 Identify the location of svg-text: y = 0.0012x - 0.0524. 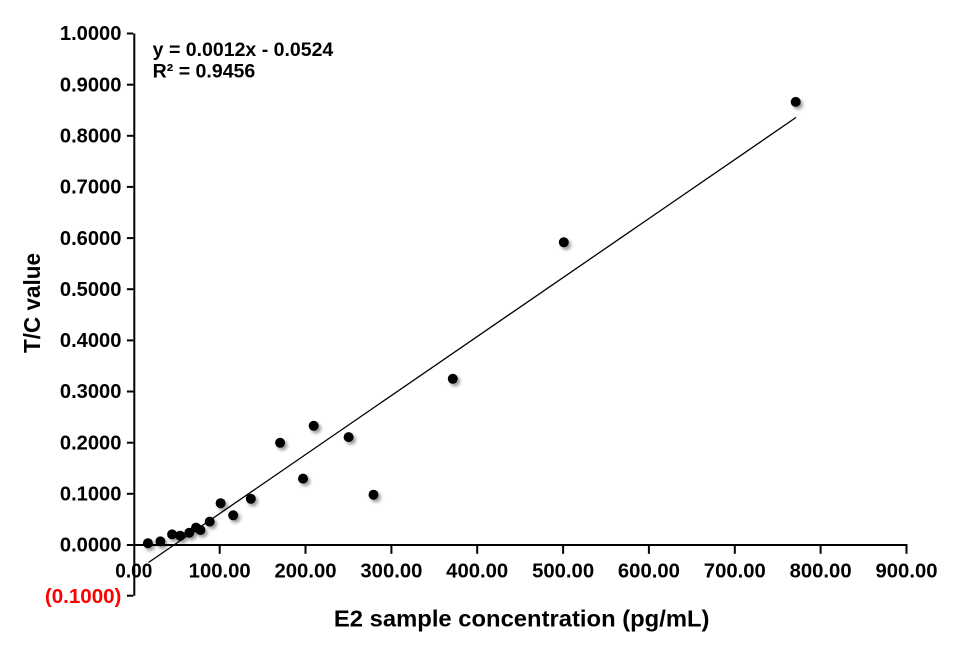
(243, 50).